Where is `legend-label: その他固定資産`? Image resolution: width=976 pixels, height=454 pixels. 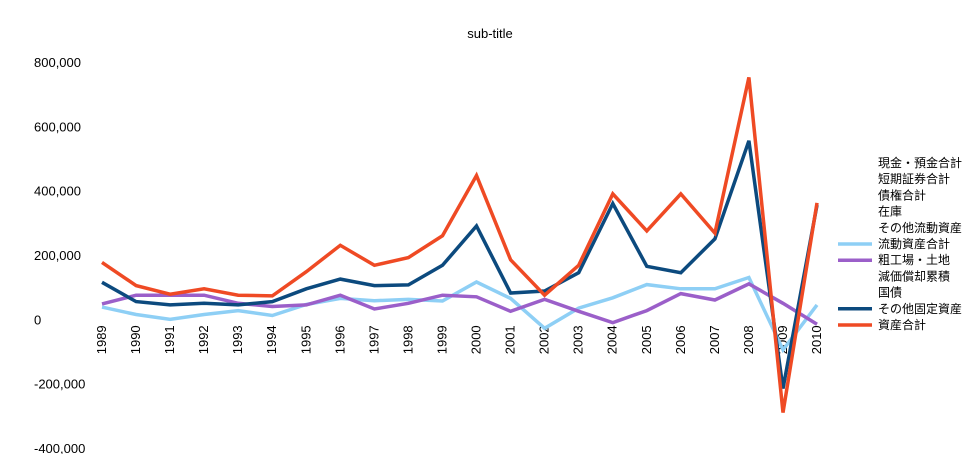
legend-label: その他固定資産 is located at coordinates (920, 308).